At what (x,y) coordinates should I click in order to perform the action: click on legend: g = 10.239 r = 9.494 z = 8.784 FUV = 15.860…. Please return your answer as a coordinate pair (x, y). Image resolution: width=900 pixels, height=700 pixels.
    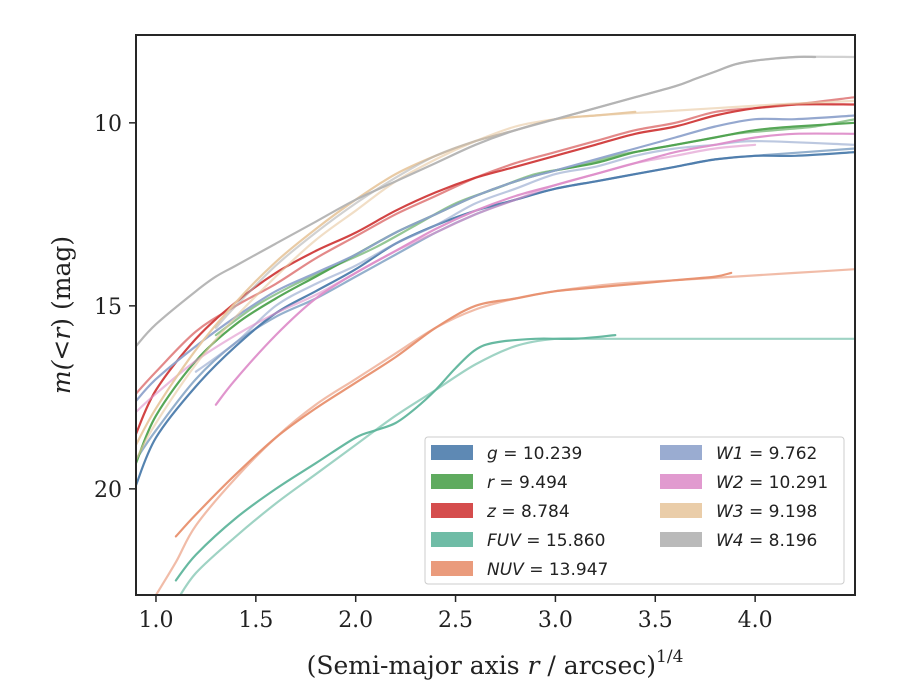
    Looking at the image, I should click on (634, 510).